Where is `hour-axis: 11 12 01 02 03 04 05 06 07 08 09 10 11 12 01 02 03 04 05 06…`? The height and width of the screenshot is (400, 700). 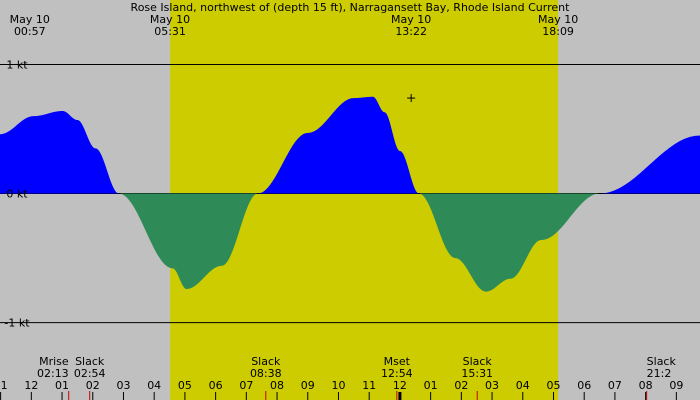
hour-axis: 11 12 01 02 03 04 05 06 07 08 09 10 11 12 01 02 03 04 05 06… is located at coordinates (341, 389).